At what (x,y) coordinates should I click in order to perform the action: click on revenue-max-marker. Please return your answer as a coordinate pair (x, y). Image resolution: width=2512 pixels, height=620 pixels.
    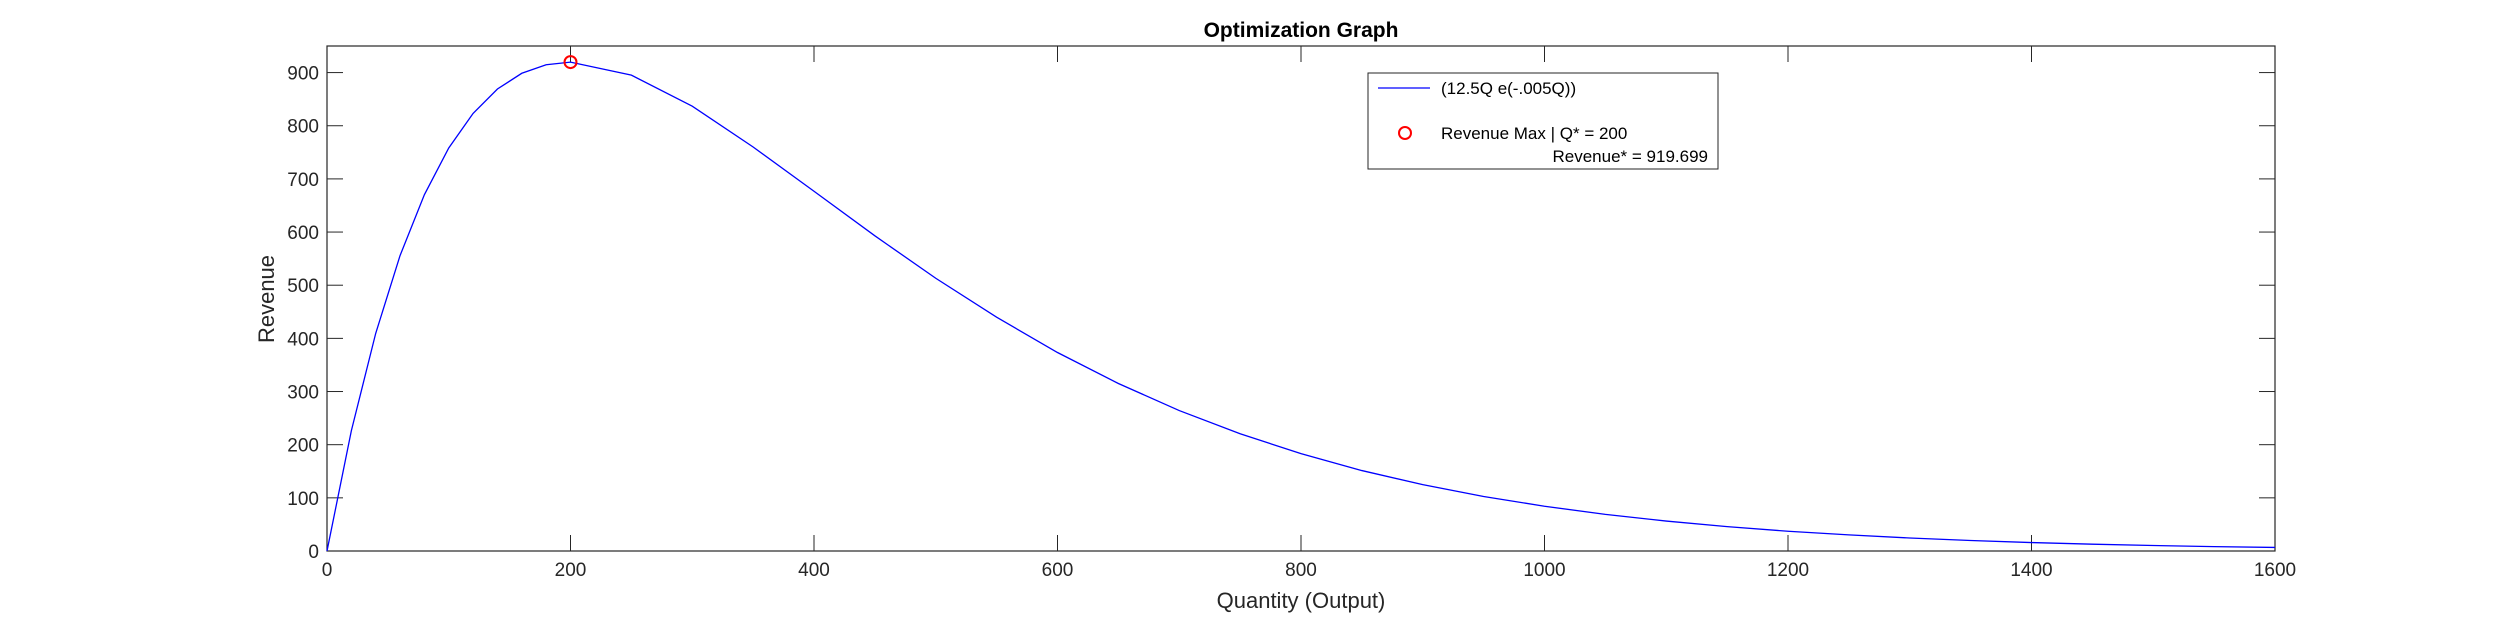
    Looking at the image, I should click on (570, 62).